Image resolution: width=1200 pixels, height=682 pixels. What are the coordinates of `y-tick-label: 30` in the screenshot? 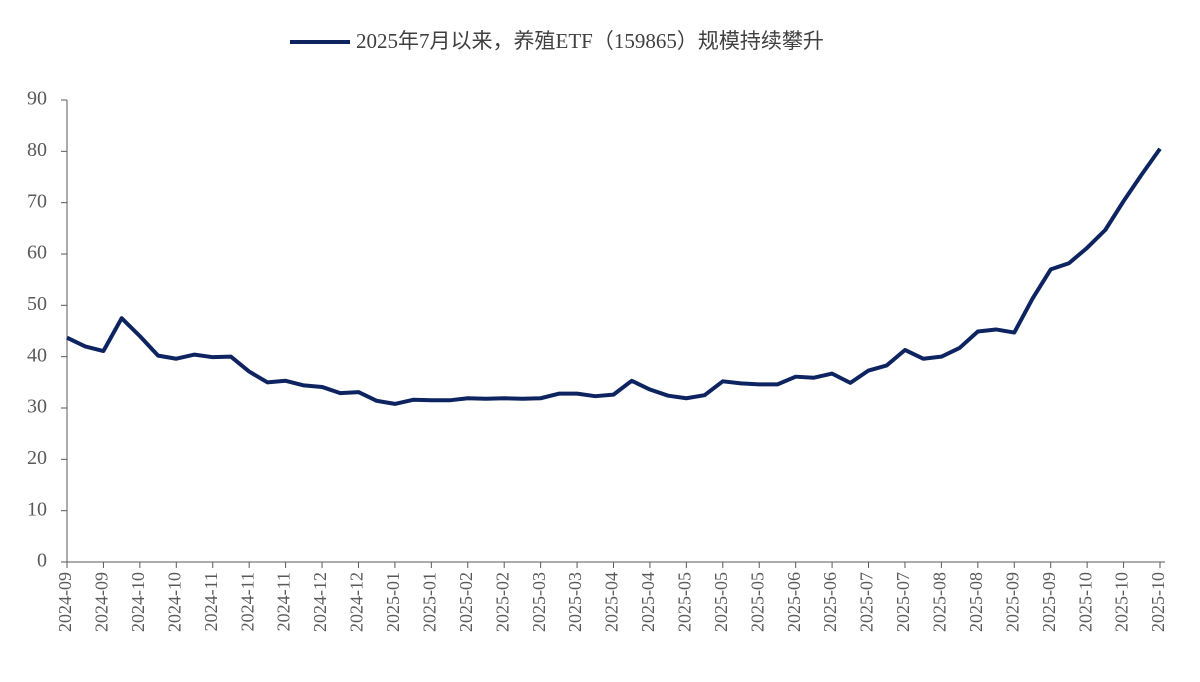 It's located at (37, 407).